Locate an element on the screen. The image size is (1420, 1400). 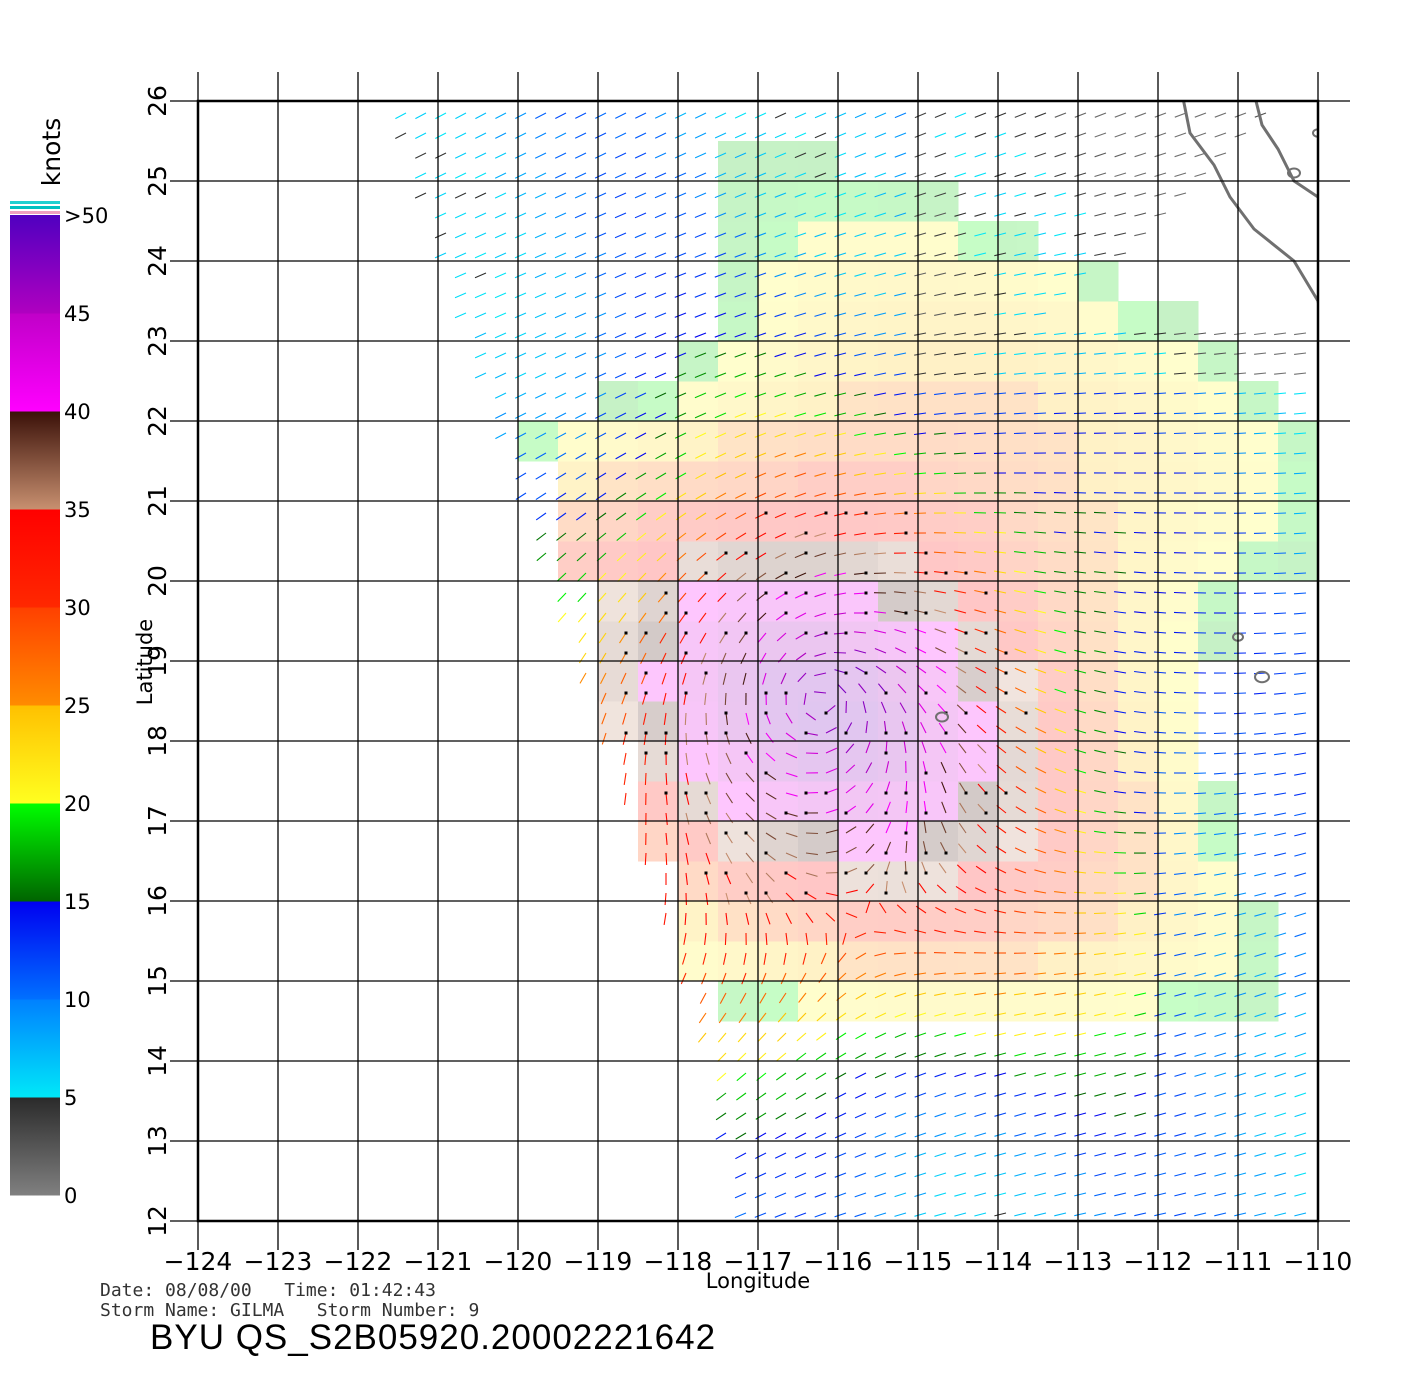
colorbar-band is located at coordinates (35, 754).